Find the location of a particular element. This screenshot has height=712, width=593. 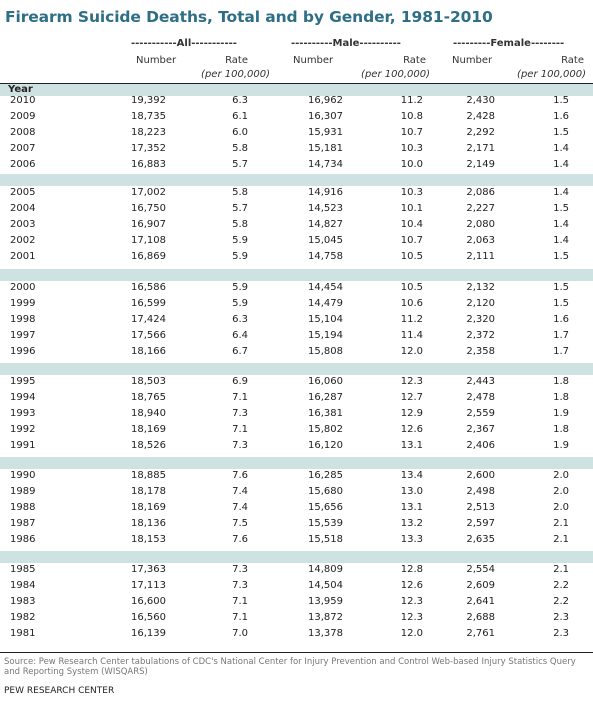

year-cell: 1999 is located at coordinates (23, 303).